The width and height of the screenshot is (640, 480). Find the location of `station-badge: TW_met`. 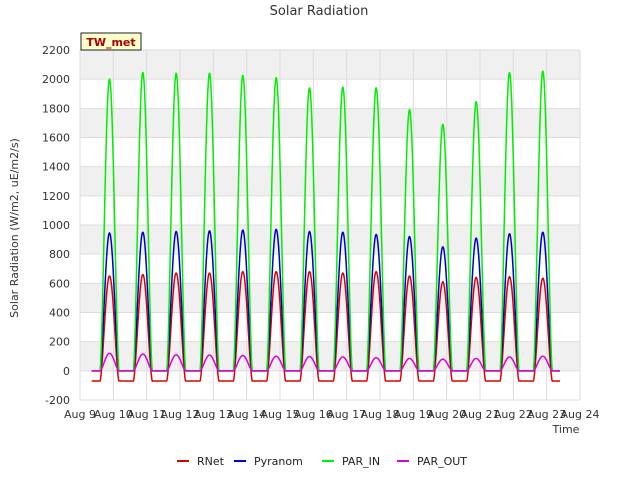

station-badge: TW_met is located at coordinates (111, 41).